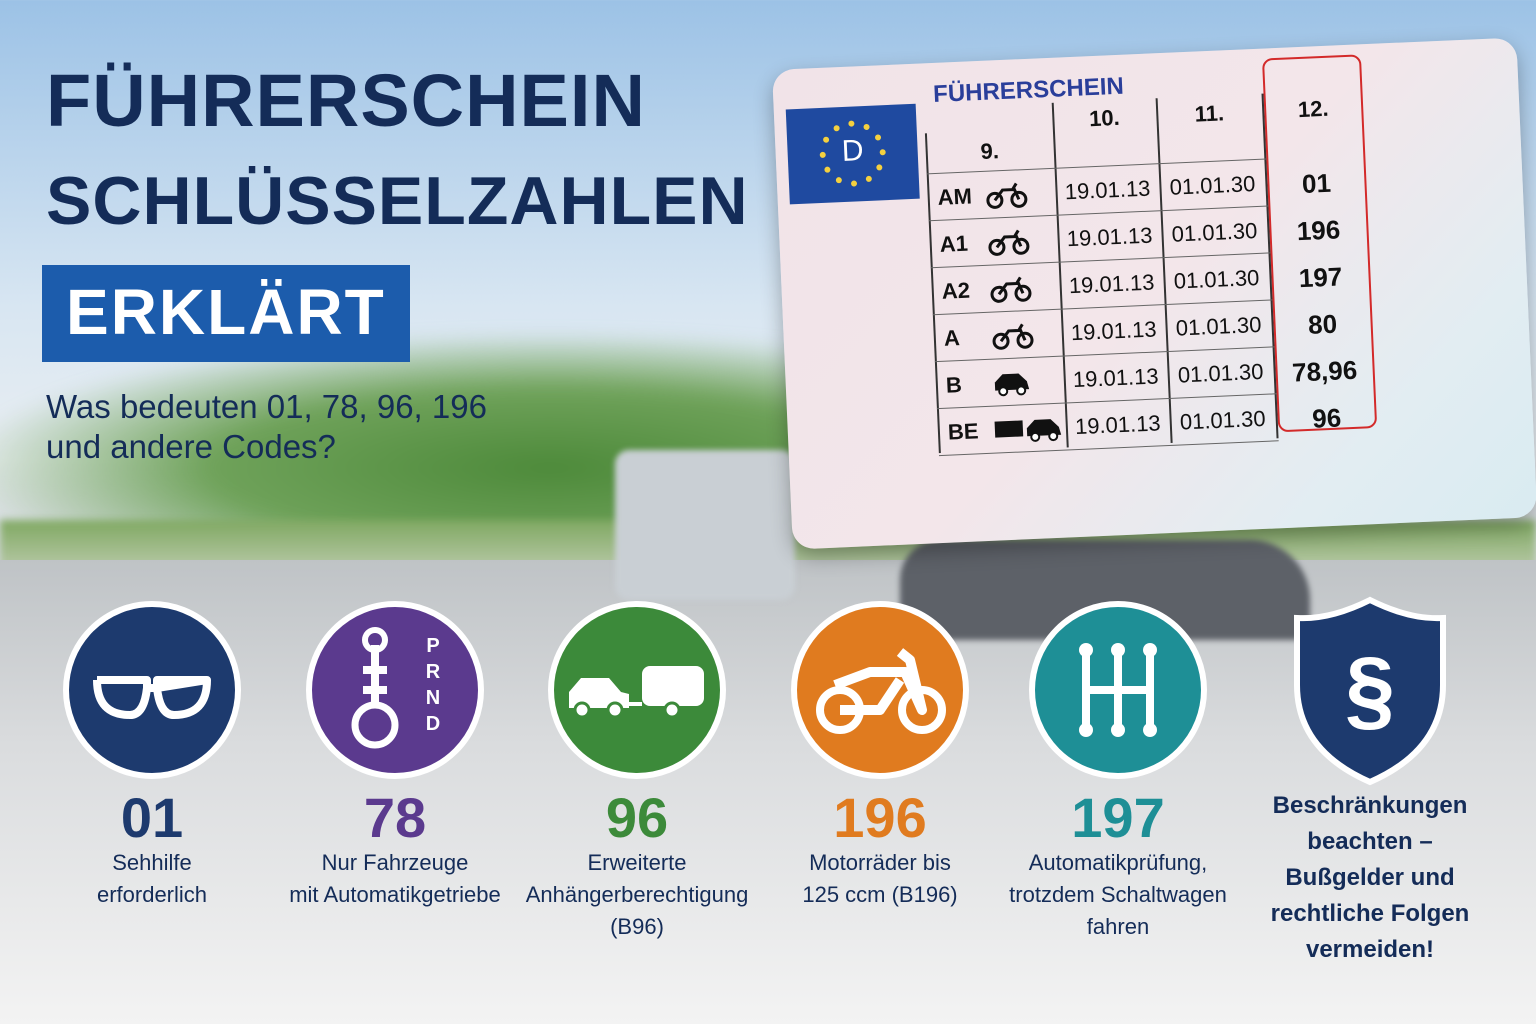  What do you see at coordinates (1108, 448) in the screenshot?
I see `table-hline` at bounding box center [1108, 448].